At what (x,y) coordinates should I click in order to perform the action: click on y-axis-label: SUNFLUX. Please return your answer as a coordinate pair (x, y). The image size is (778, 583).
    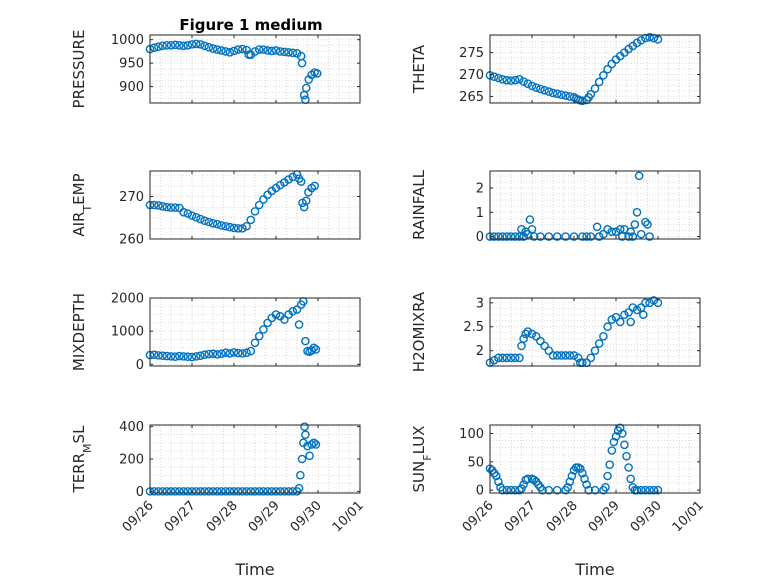
    Looking at the image, I should click on (422, 459).